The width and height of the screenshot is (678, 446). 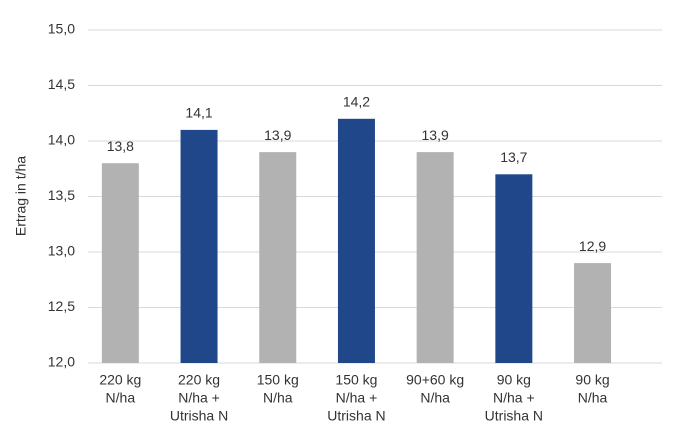 I want to click on y-tick-label: 13,5, so click(x=61, y=195).